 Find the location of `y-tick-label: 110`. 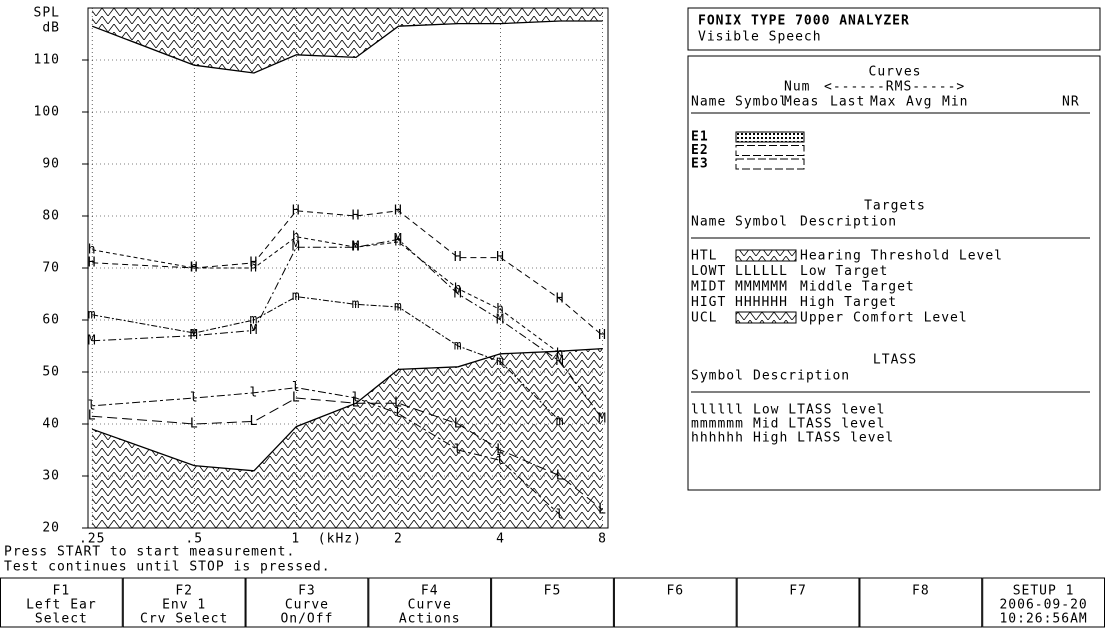

y-tick-label: 110 is located at coordinates (47, 60).